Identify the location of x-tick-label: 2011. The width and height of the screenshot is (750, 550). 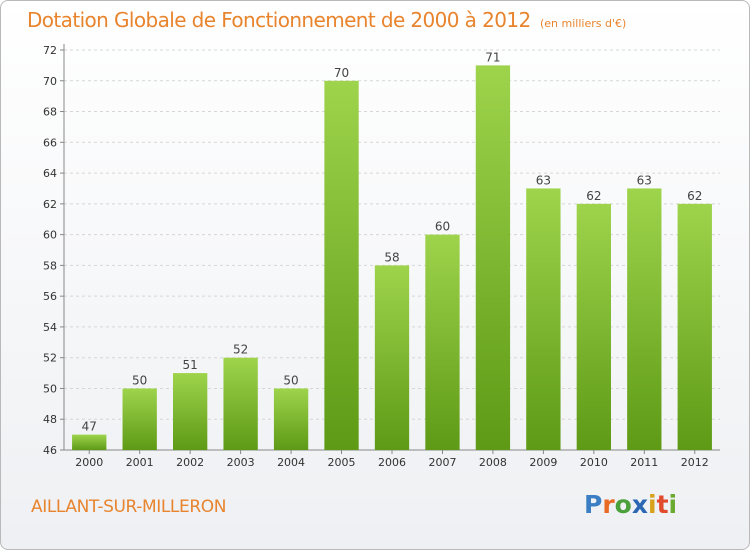
(644, 462).